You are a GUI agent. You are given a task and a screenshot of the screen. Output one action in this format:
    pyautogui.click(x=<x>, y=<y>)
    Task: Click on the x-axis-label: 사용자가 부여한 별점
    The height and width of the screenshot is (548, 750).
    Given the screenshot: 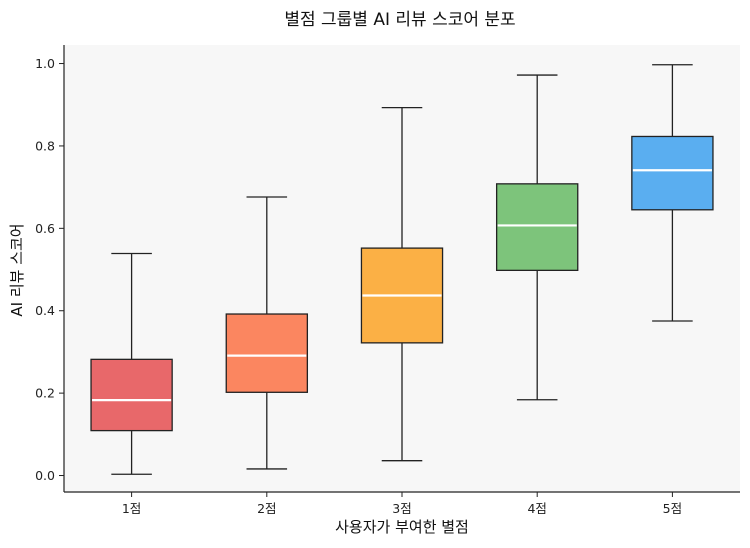 What is the action you would take?
    pyautogui.click(x=402, y=527)
    